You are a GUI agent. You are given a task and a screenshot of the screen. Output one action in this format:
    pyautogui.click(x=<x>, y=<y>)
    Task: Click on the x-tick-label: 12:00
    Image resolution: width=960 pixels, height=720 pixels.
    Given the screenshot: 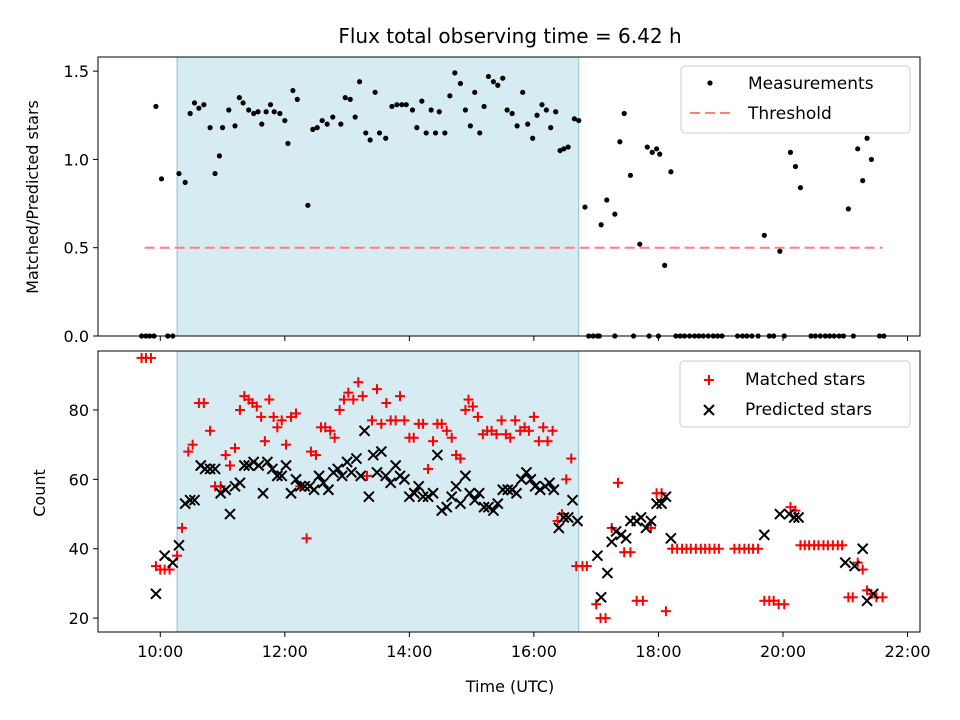 What is the action you would take?
    pyautogui.click(x=285, y=651)
    